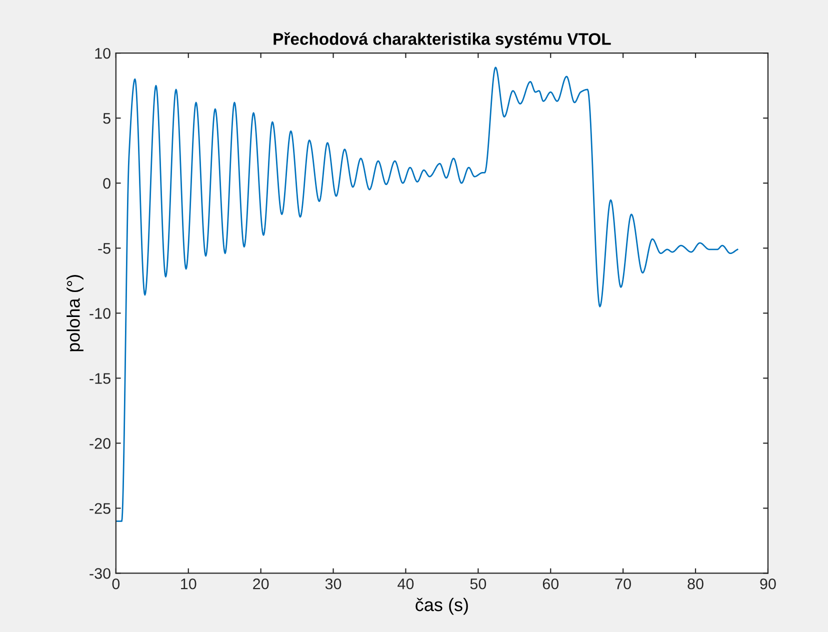 The image size is (828, 632). I want to click on y-tick-label: -30, so click(100, 573).